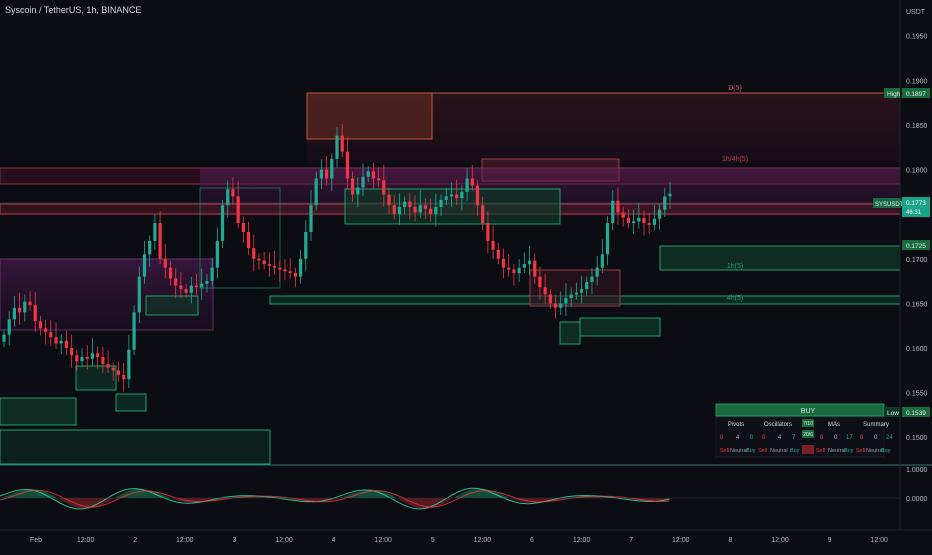 This screenshot has height=555, width=932. What do you see at coordinates (131, 402) in the screenshot?
I see `zone-support-box-left2` at bounding box center [131, 402].